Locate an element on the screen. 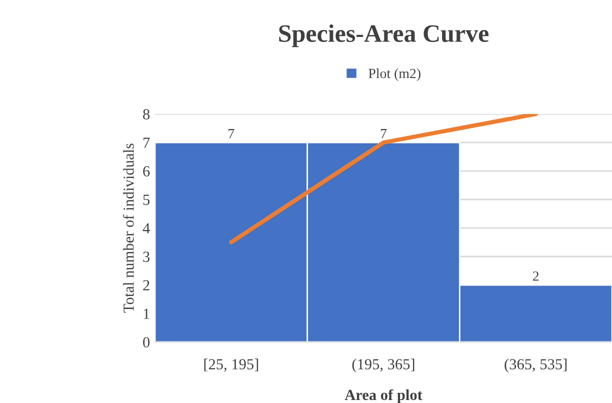 This screenshot has width=612, height=403. y-axis-title: Total number of individuals is located at coordinates (128, 228).